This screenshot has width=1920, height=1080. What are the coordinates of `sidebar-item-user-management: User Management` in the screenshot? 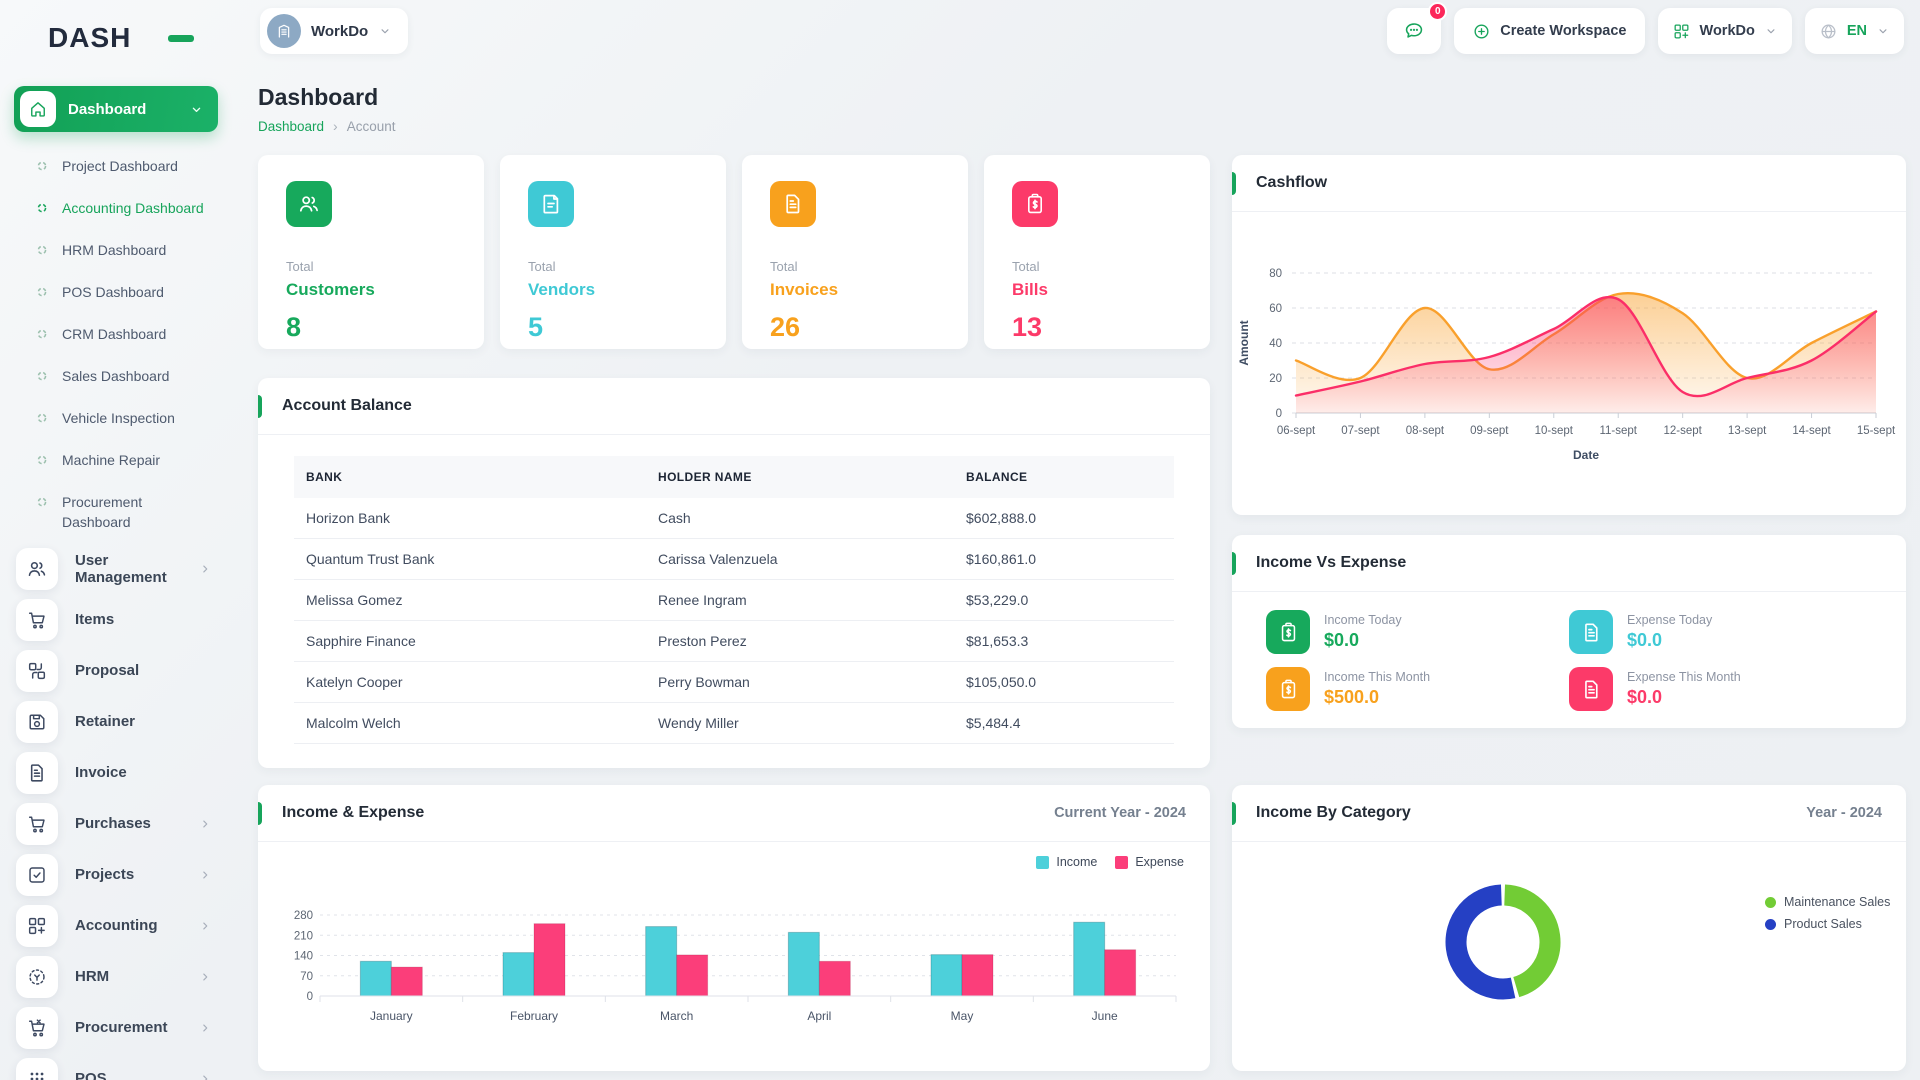 It's located at (116, 568).